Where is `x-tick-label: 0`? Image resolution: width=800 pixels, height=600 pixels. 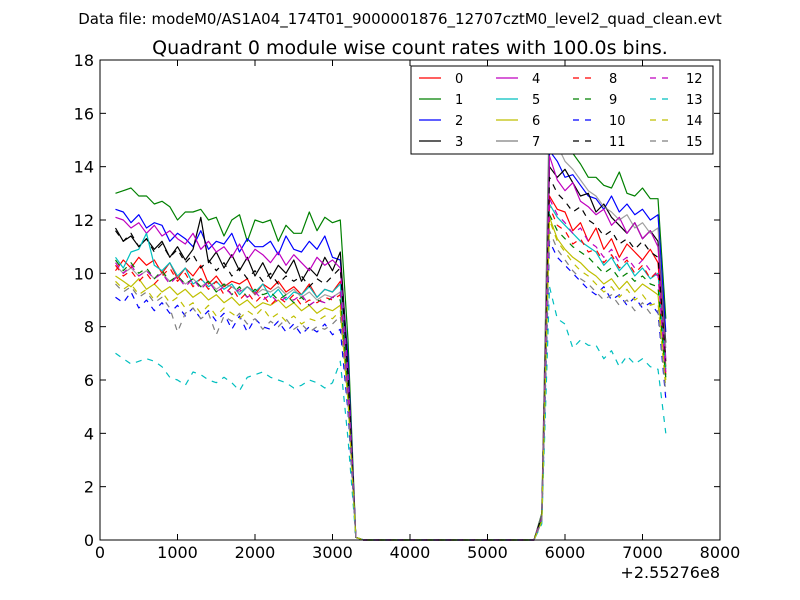 x-tick-label: 0 is located at coordinates (100, 552).